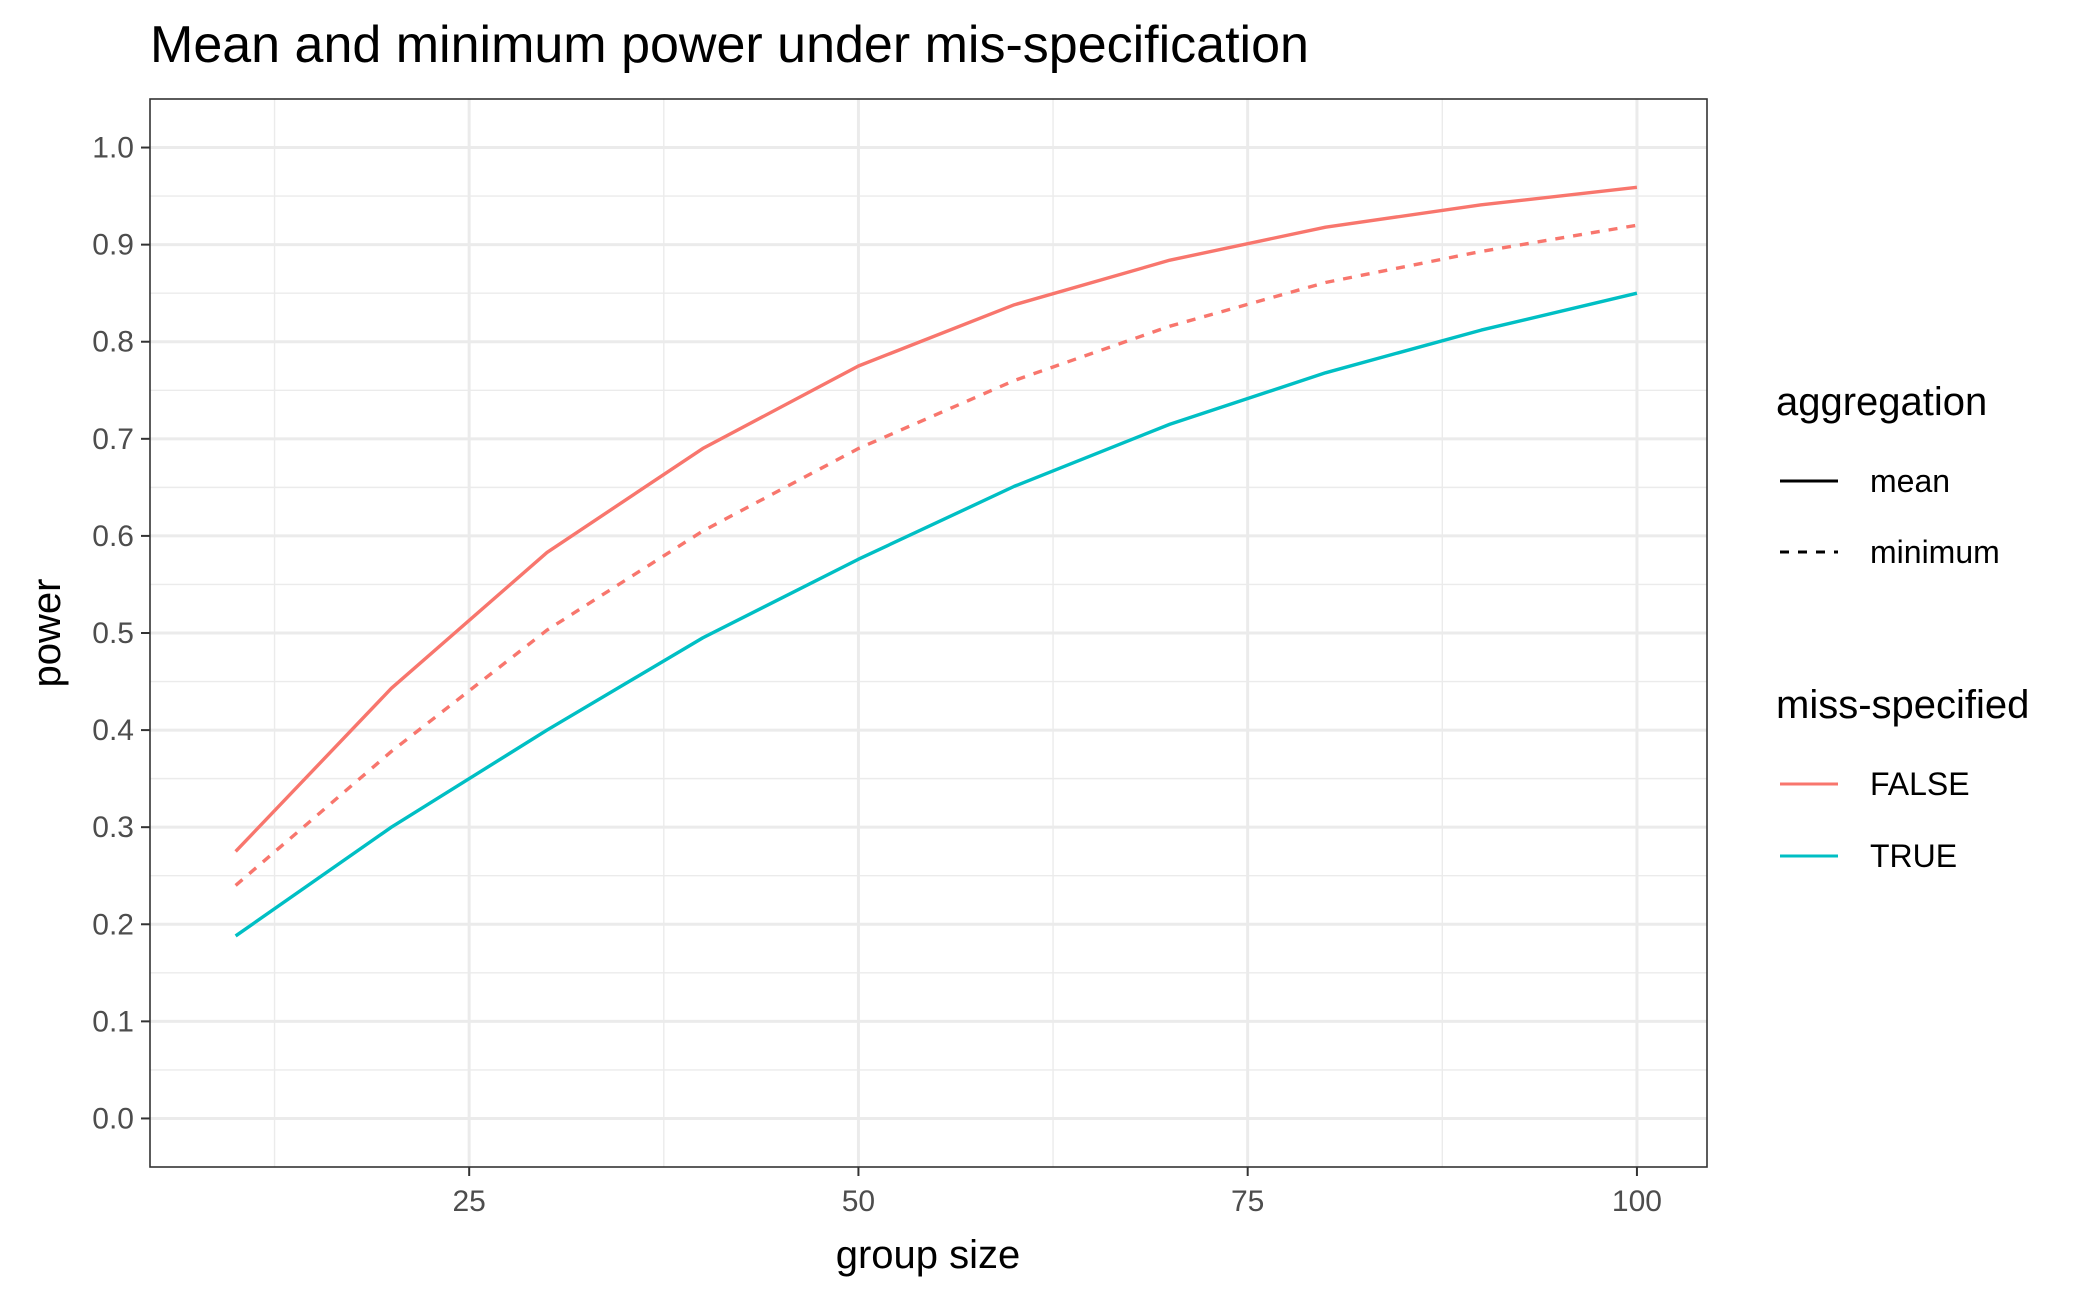 The height and width of the screenshot is (1297, 2100). What do you see at coordinates (1935, 552) in the screenshot?
I see `legend-label-minimum: minimum` at bounding box center [1935, 552].